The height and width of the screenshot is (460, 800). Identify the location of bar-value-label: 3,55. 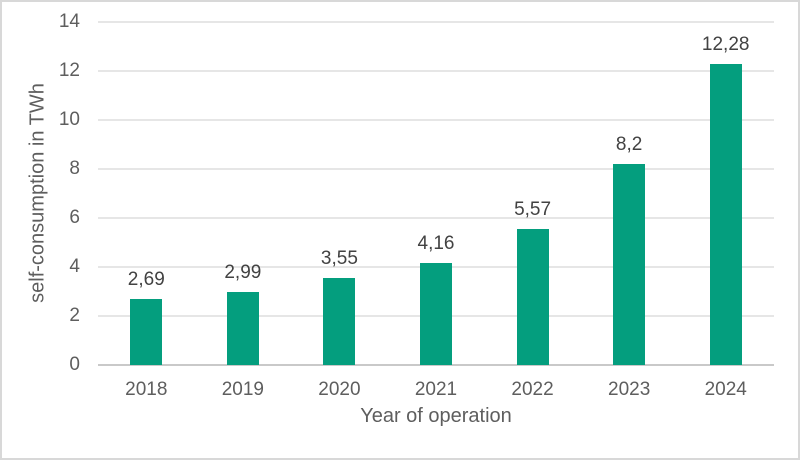
(339, 259).